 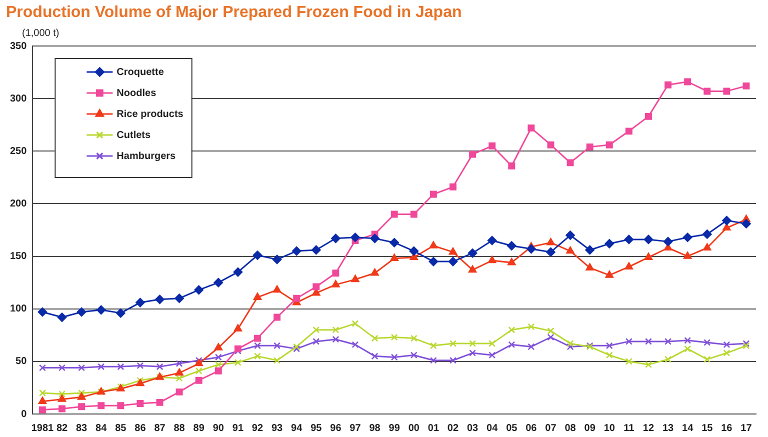 I want to click on y-tick-label: 0, so click(x=24, y=414).